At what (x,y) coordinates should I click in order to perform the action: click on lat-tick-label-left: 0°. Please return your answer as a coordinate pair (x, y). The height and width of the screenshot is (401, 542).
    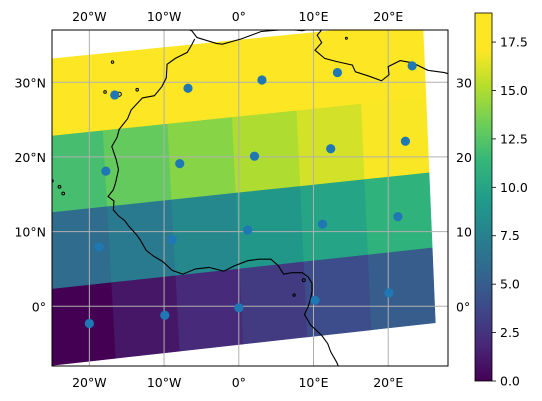
    Looking at the image, I should click on (39, 306).